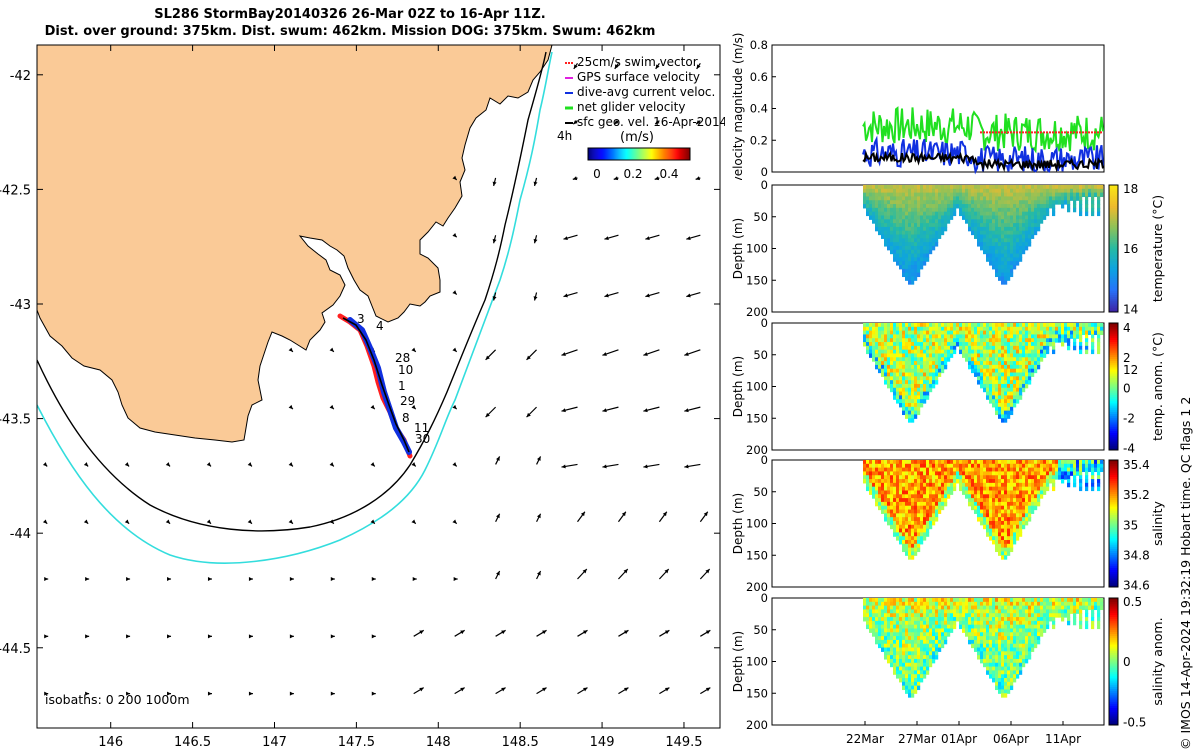 The height and width of the screenshot is (750, 1200). Describe the element at coordinates (623, 154) in the screenshot. I see `map-colorbar-cell` at that location.